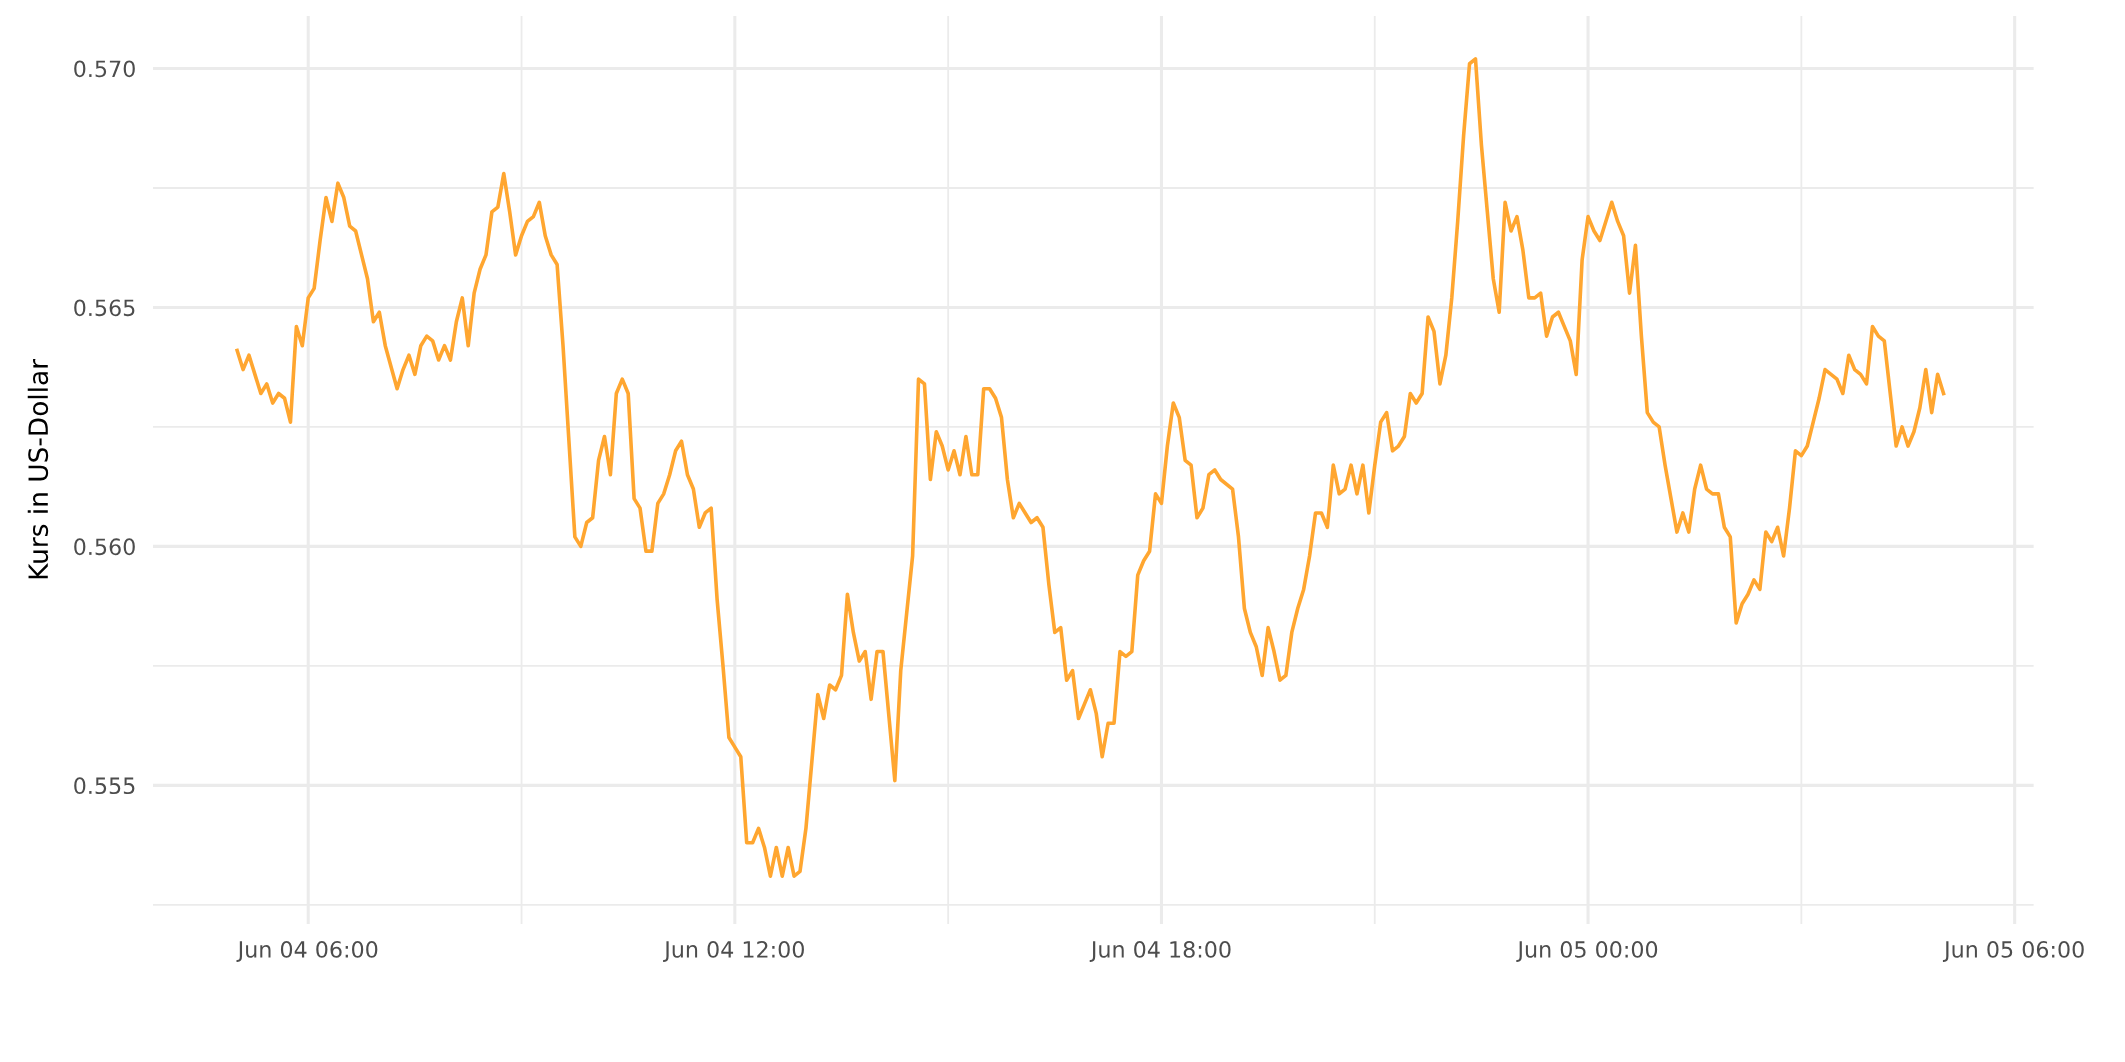  I want to click on y-tick-label: 0.565, so click(104, 308).